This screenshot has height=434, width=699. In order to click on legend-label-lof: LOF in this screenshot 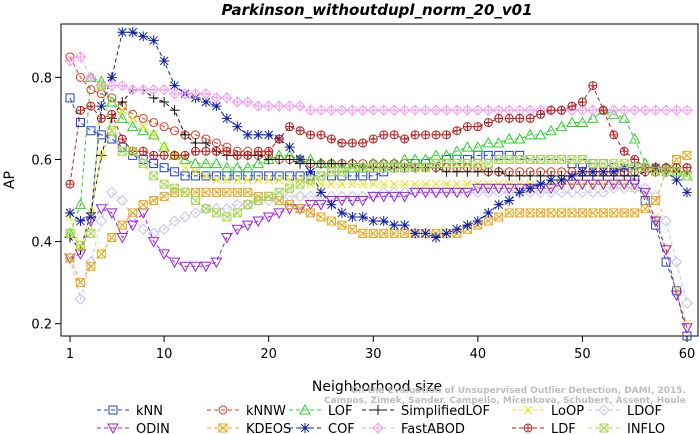, I will do `click(340, 411)`.